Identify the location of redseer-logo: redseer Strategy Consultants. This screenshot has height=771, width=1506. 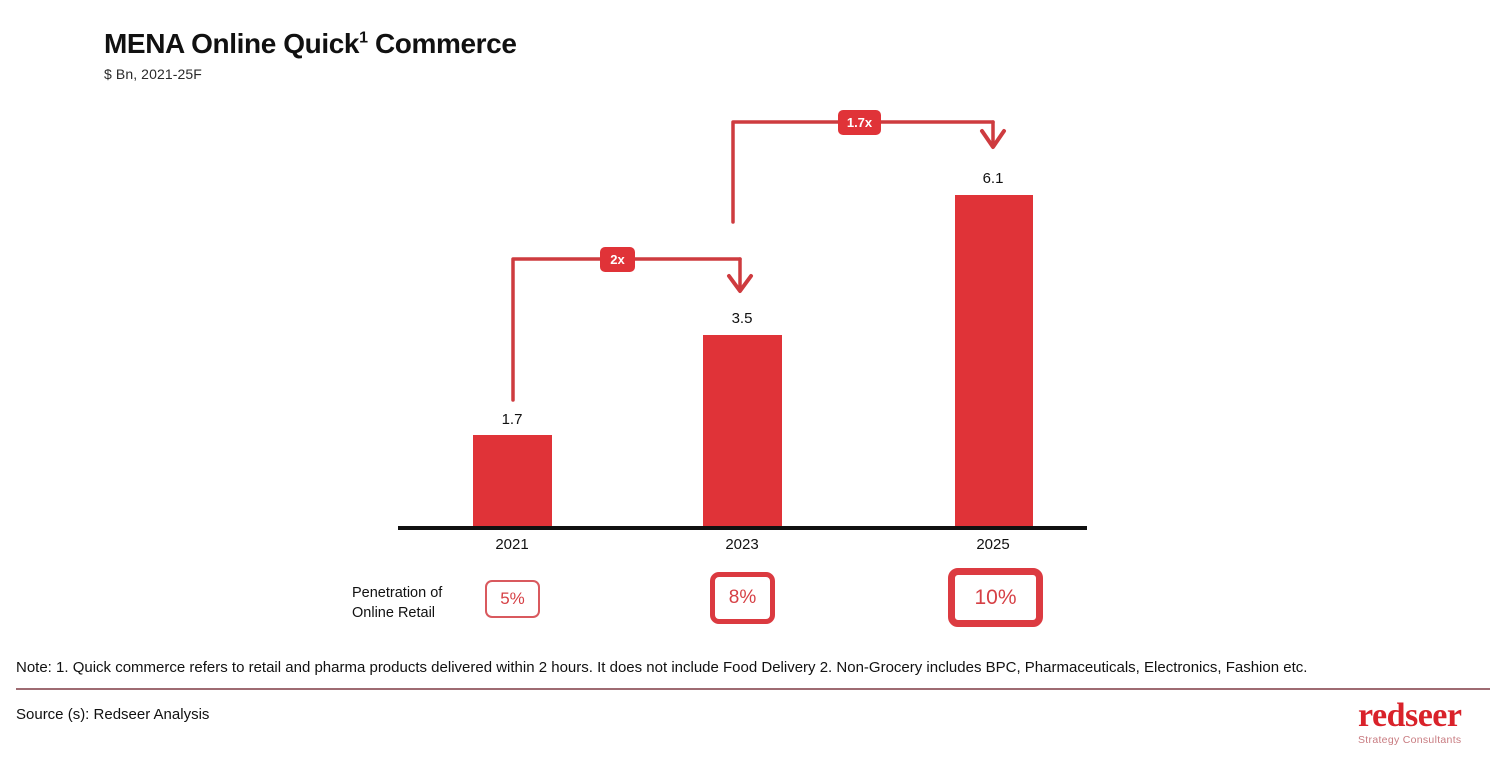
(1410, 722).